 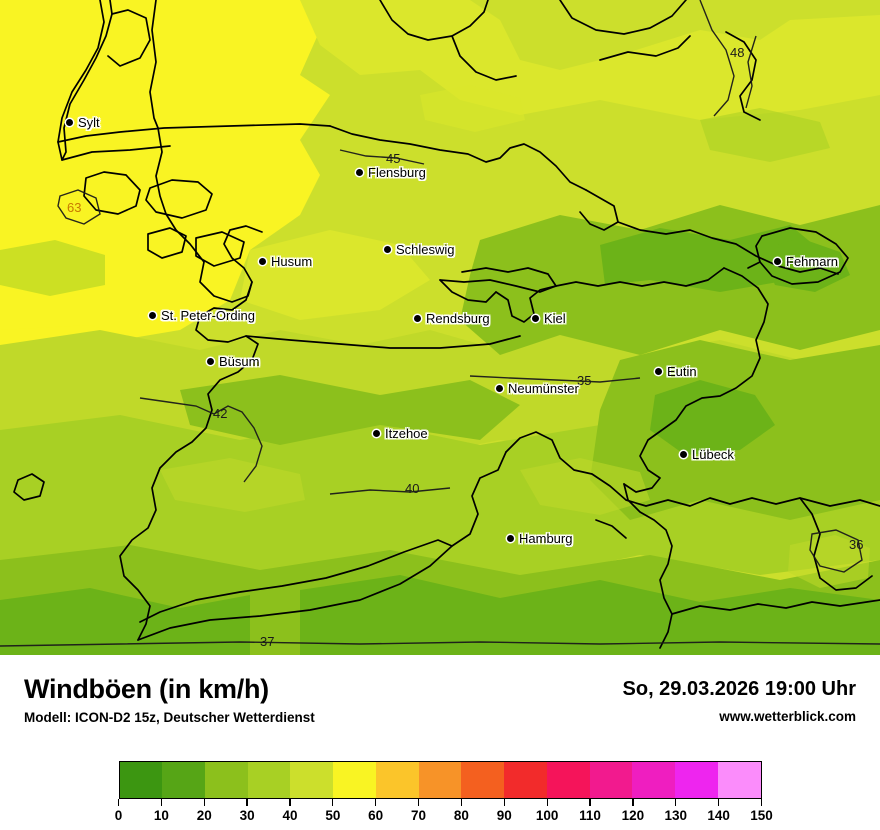 What do you see at coordinates (761, 815) in the screenshot?
I see `colorbar-tick-label-150: 150` at bounding box center [761, 815].